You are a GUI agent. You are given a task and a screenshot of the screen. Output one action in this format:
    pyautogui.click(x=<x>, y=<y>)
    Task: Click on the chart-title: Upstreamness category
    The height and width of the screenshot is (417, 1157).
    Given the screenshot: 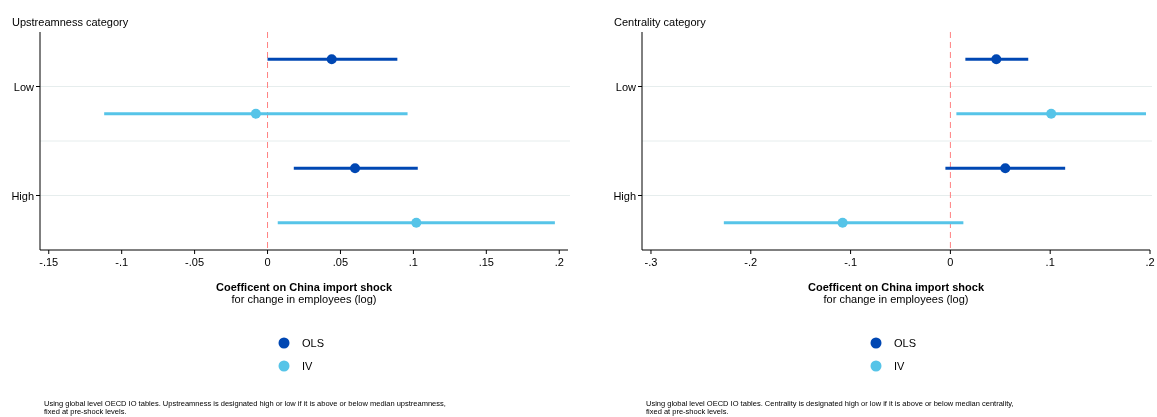 What is the action you would take?
    pyautogui.click(x=70, y=22)
    